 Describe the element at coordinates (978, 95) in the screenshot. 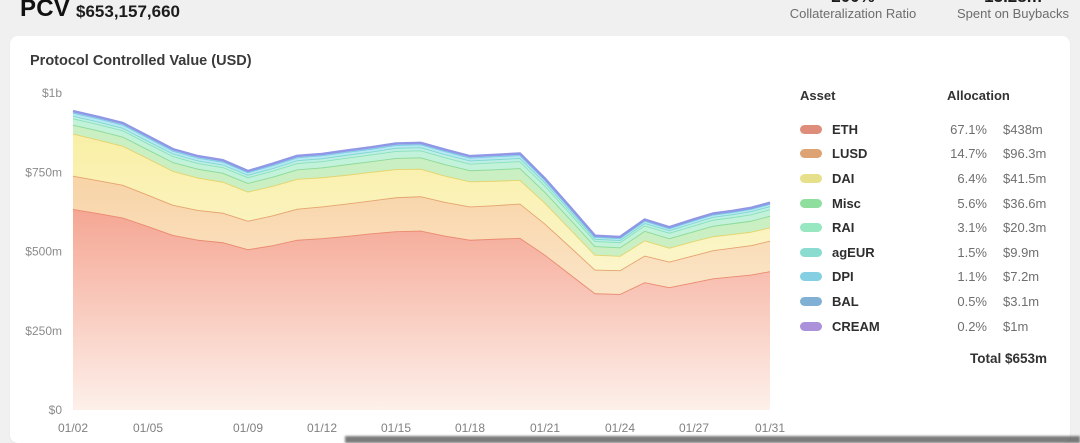

I see `allocation-column-header: Allocation` at that location.